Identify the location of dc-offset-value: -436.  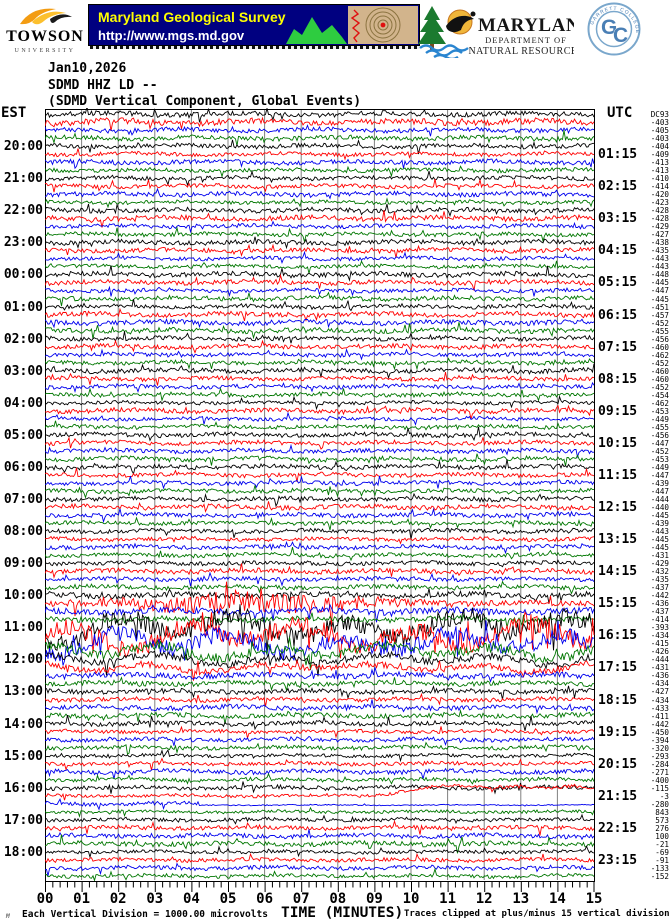
(659, 676).